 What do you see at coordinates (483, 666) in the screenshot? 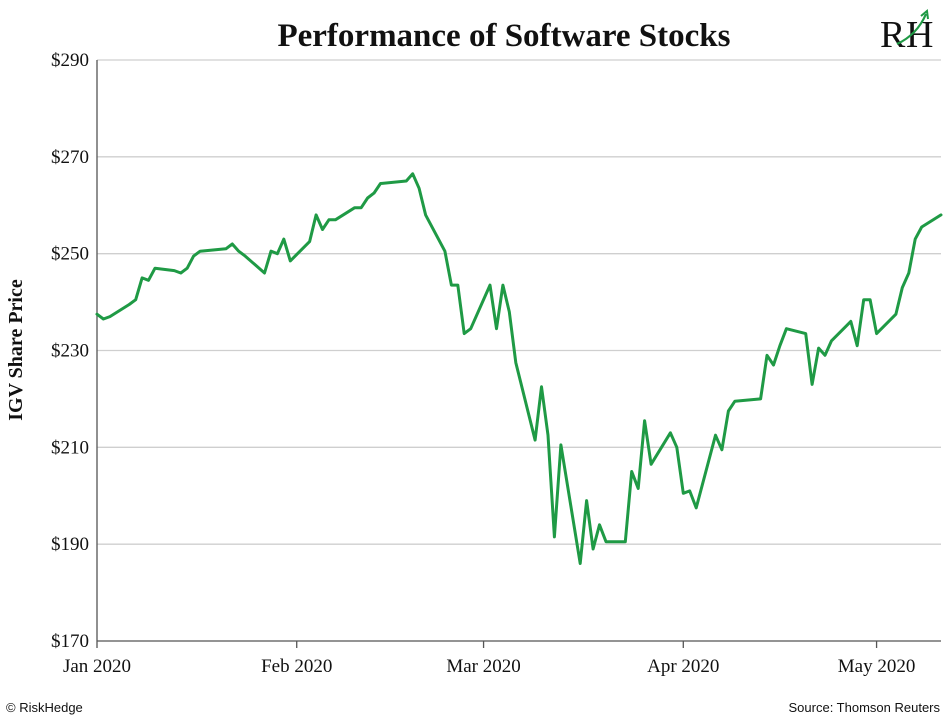
I see `x-tick-label: Mar 2020` at bounding box center [483, 666].